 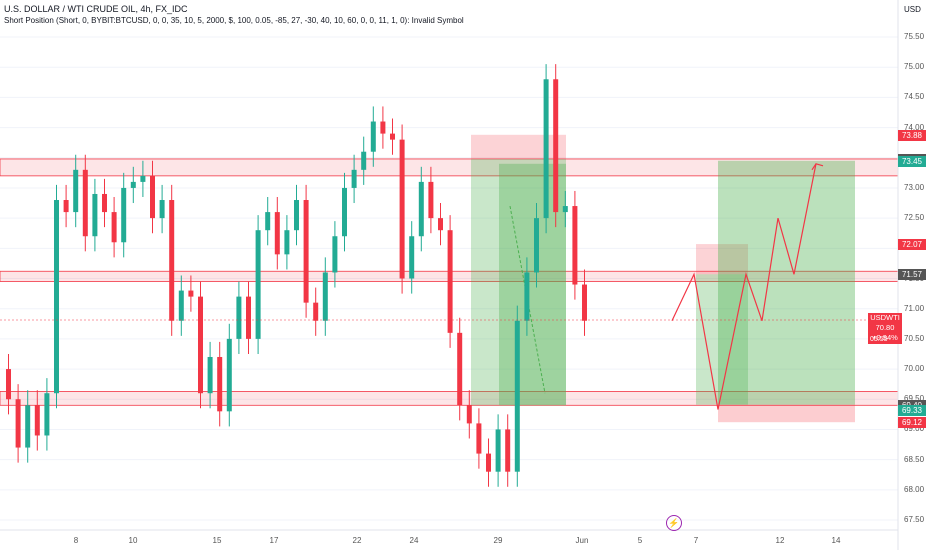 I want to click on price-tick-label: 70.00, so click(x=914, y=369).